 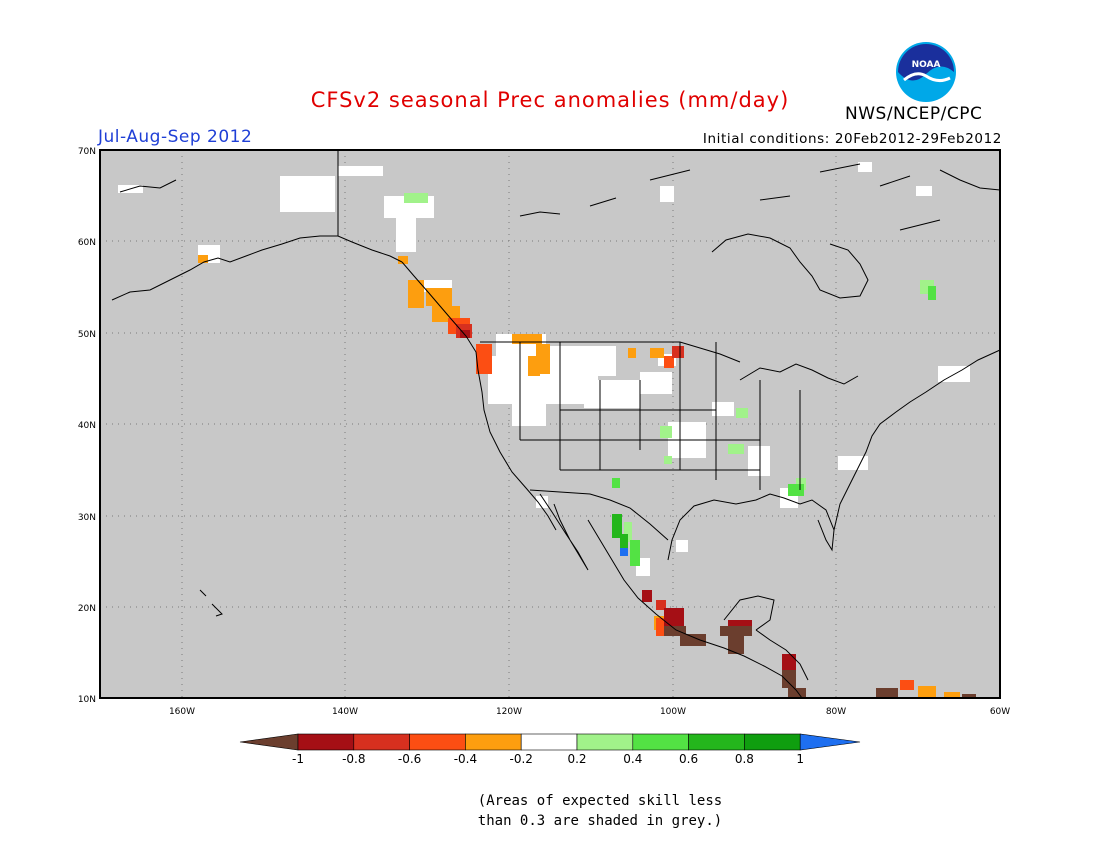 I want to click on forecast-period: Jul-Aug-Sep 2012, so click(x=175, y=137).